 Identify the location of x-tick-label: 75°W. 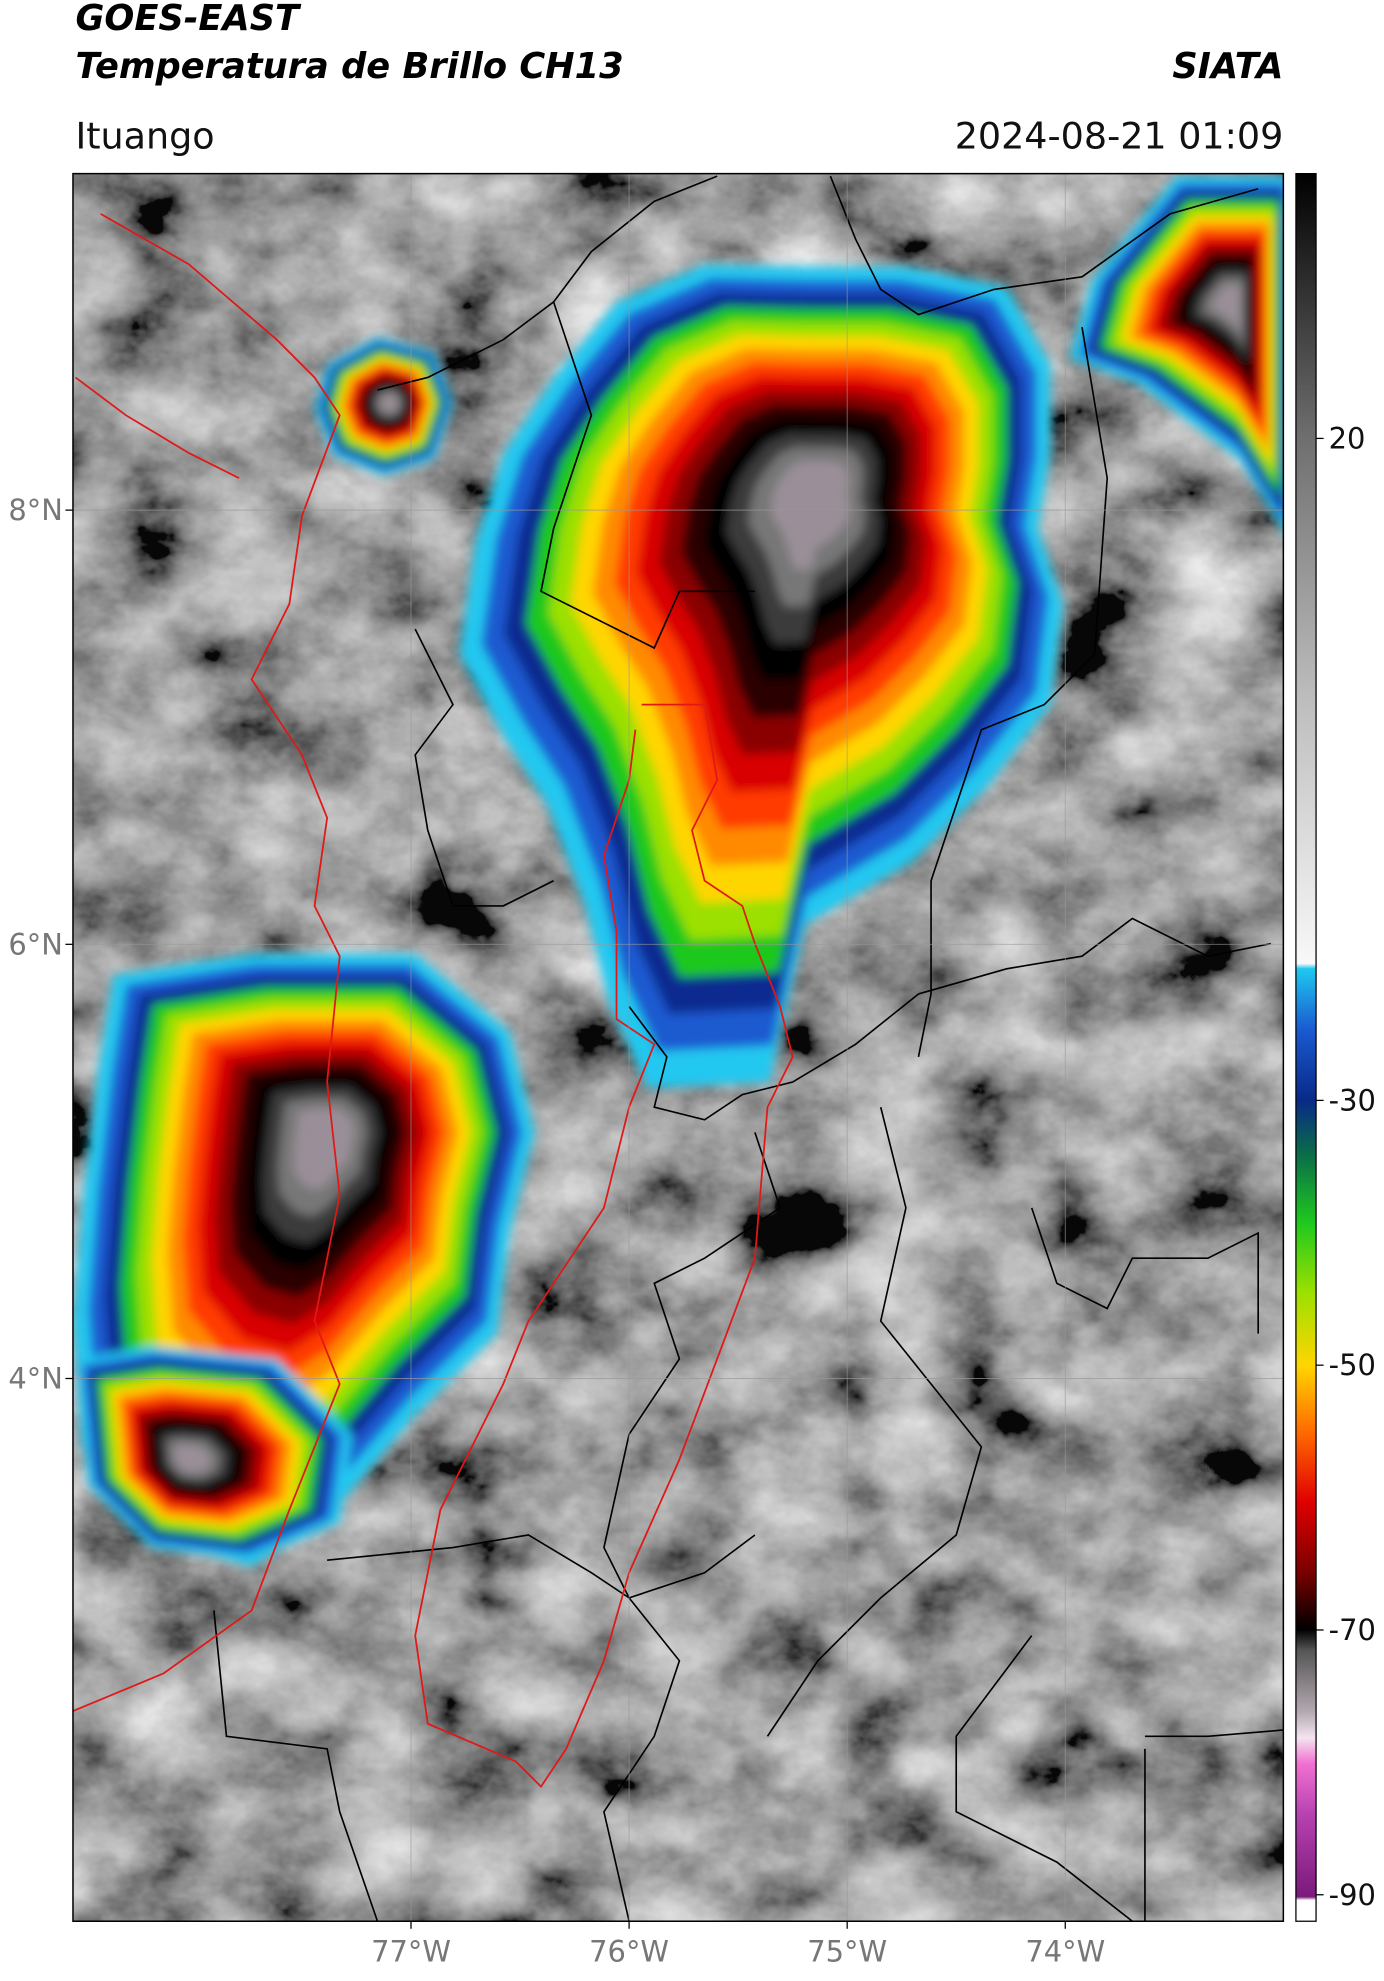
(847, 1951).